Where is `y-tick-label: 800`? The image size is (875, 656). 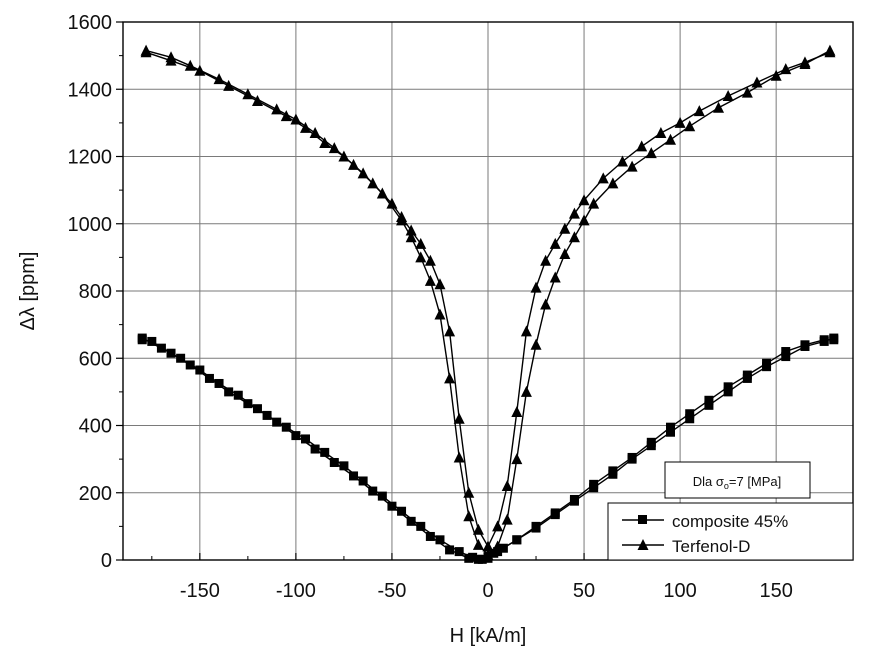 y-tick-label: 800 is located at coordinates (95, 292).